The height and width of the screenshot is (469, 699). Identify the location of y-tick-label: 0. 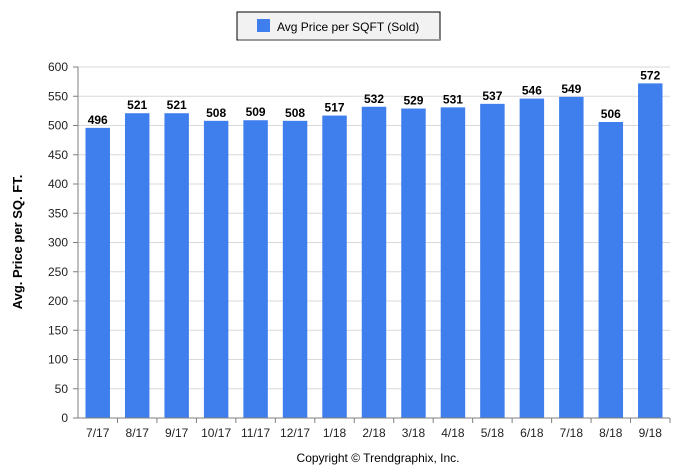
(64, 418).